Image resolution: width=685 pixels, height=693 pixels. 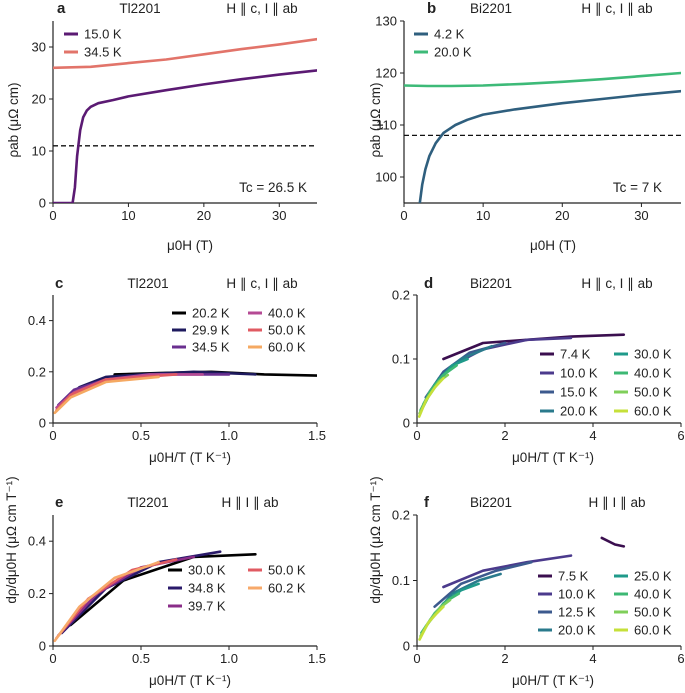 What do you see at coordinates (59, 502) in the screenshot?
I see `panel-e-letter: e` at bounding box center [59, 502].